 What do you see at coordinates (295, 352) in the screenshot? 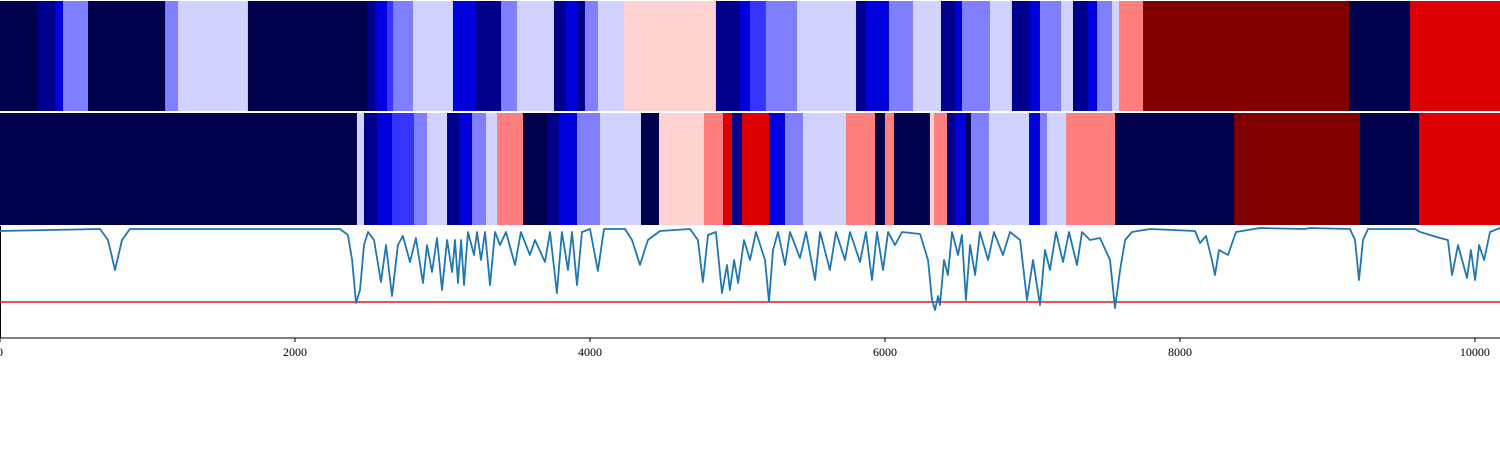
I see `x-tick-label: 2000` at bounding box center [295, 352].